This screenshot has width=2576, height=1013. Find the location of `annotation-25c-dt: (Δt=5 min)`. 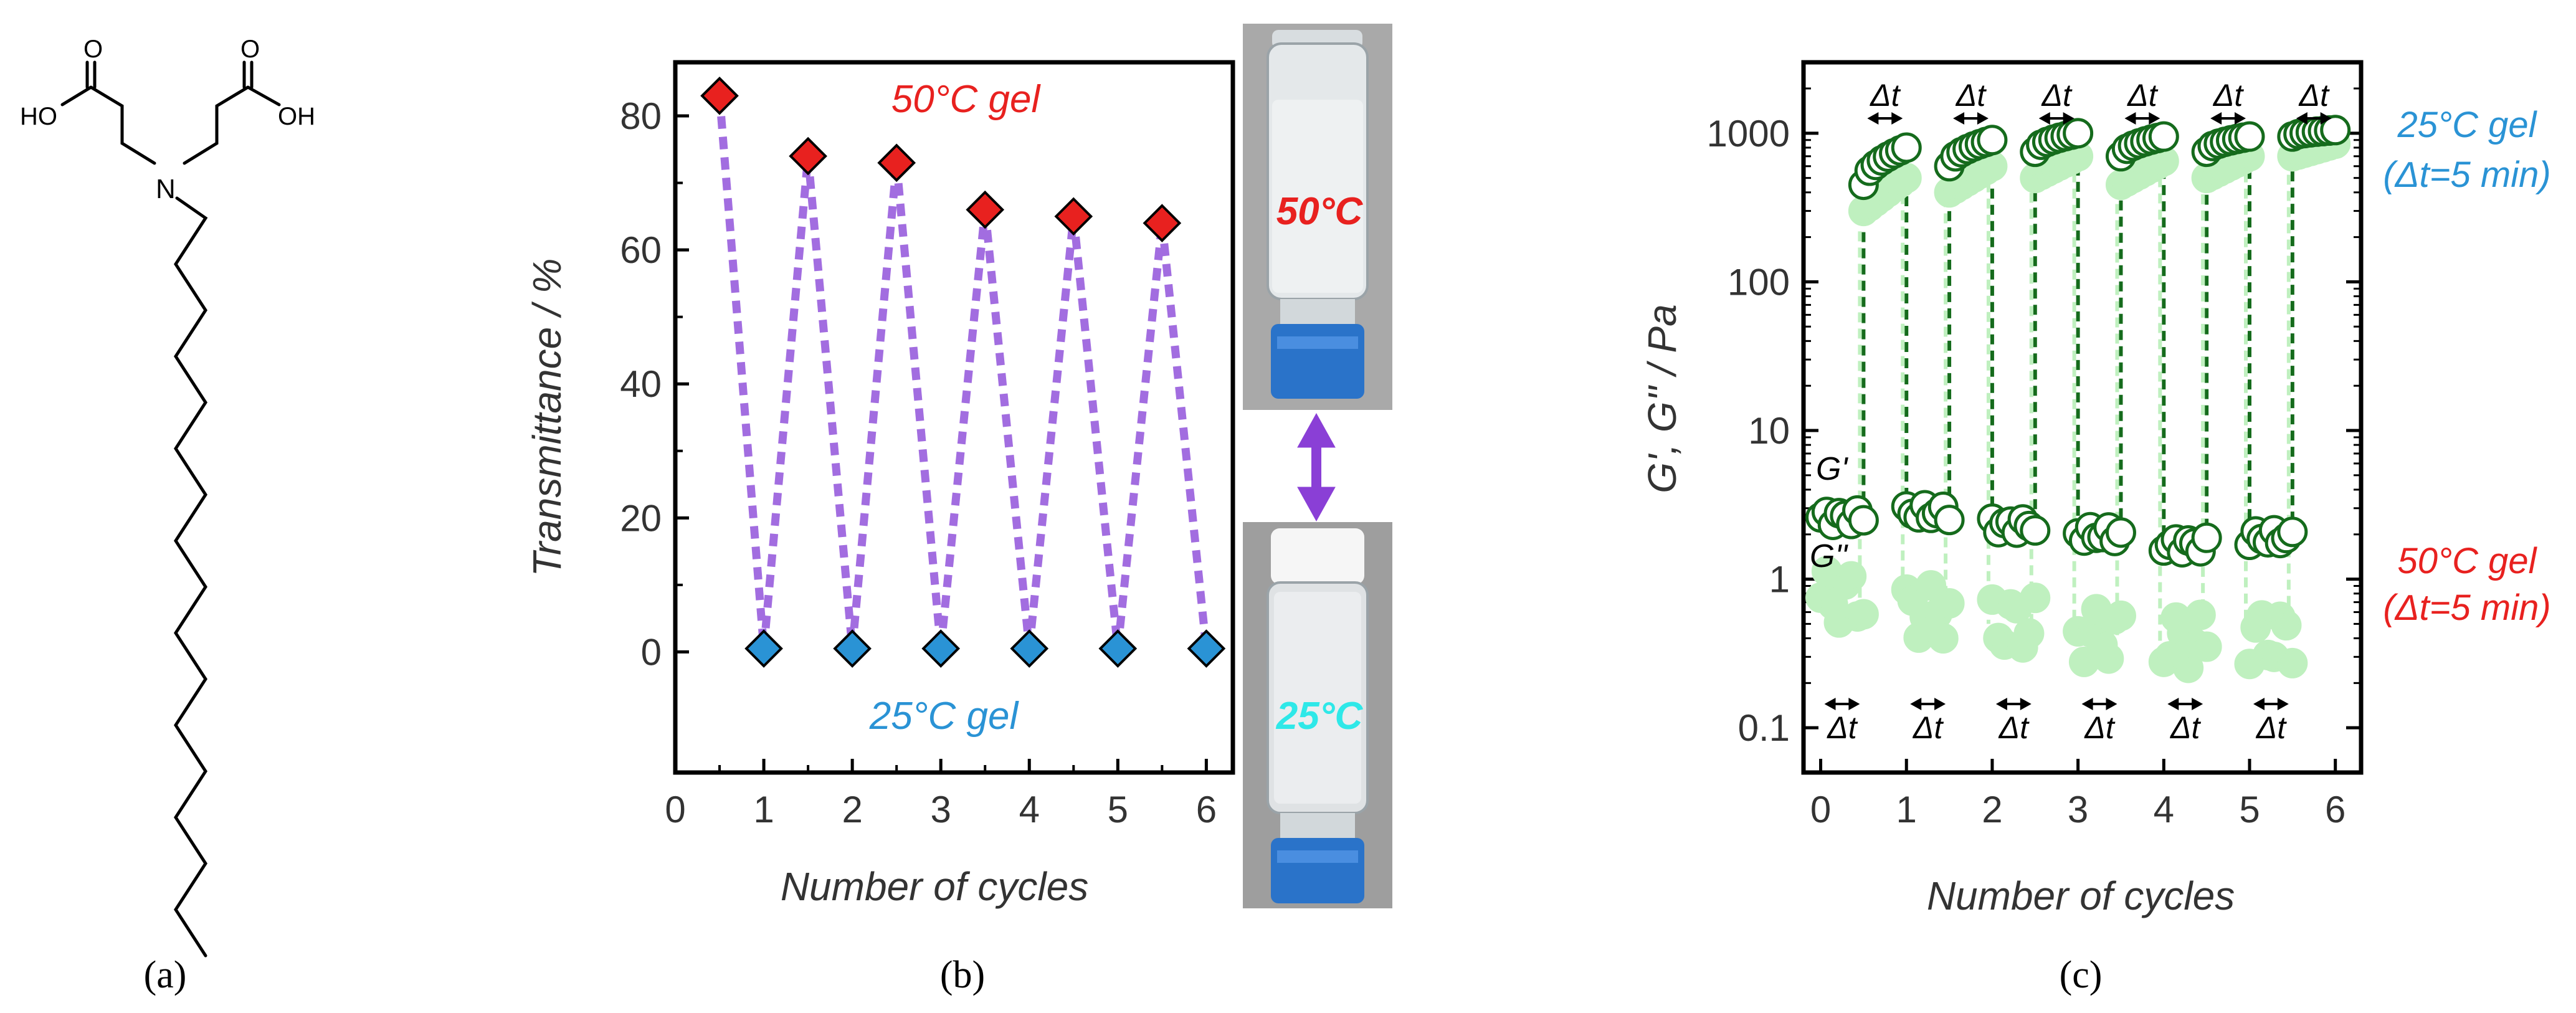

annotation-25c-dt: (Δt=5 min) is located at coordinates (2466, 175).